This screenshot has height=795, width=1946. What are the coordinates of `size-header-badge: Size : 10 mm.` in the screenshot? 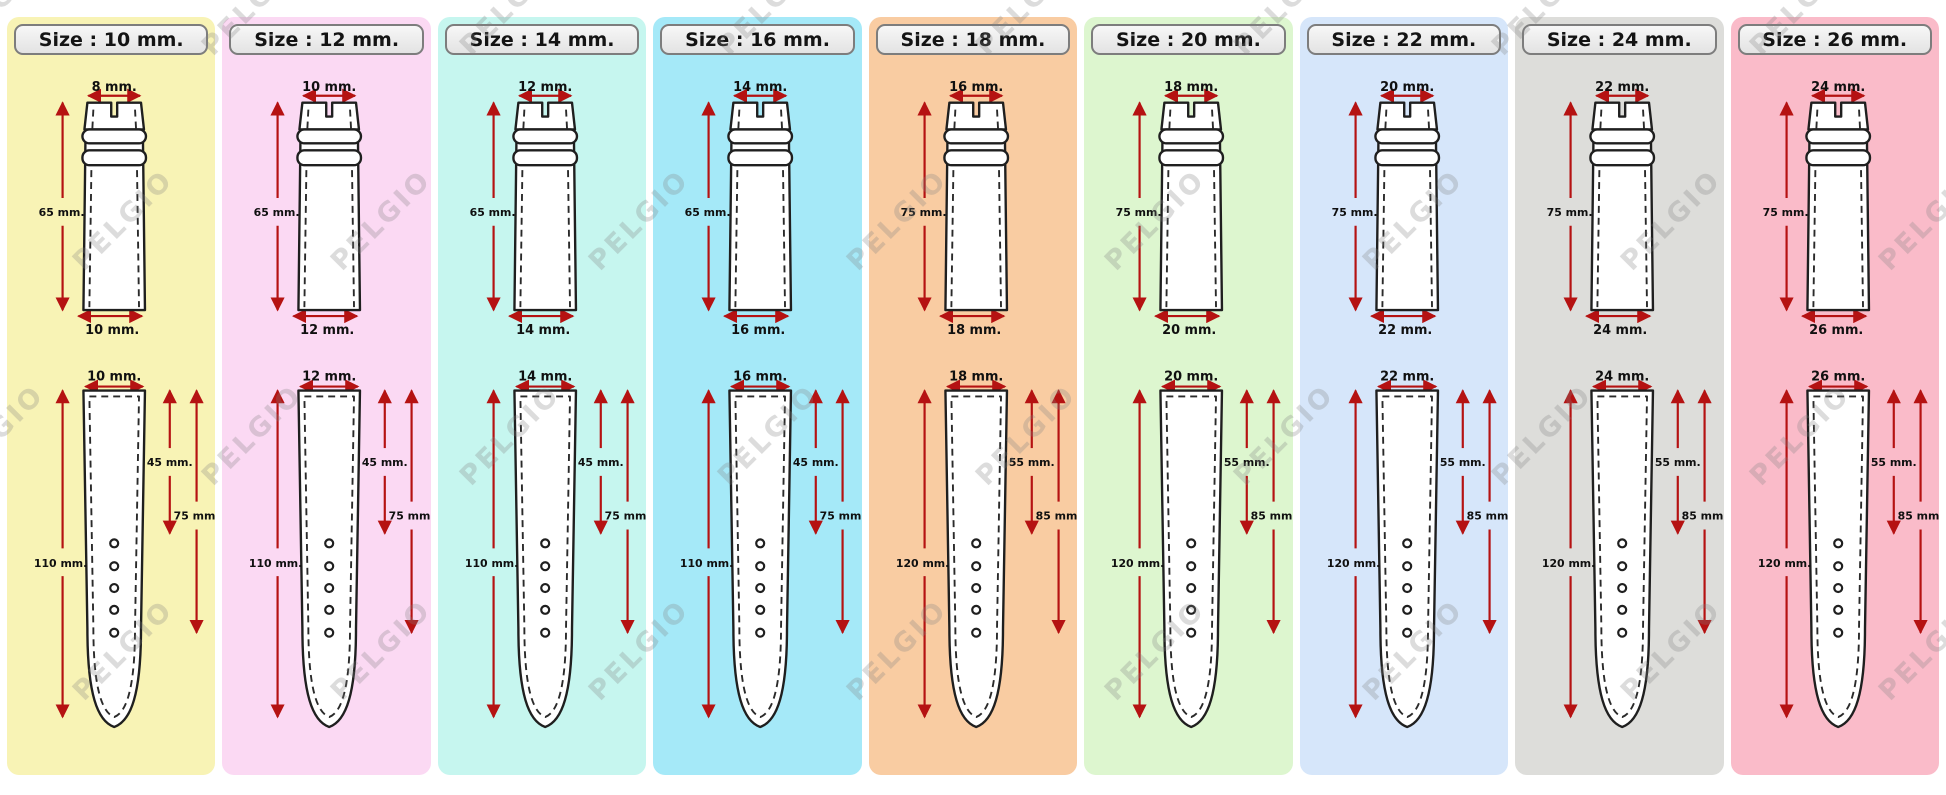 It's located at (111, 39).